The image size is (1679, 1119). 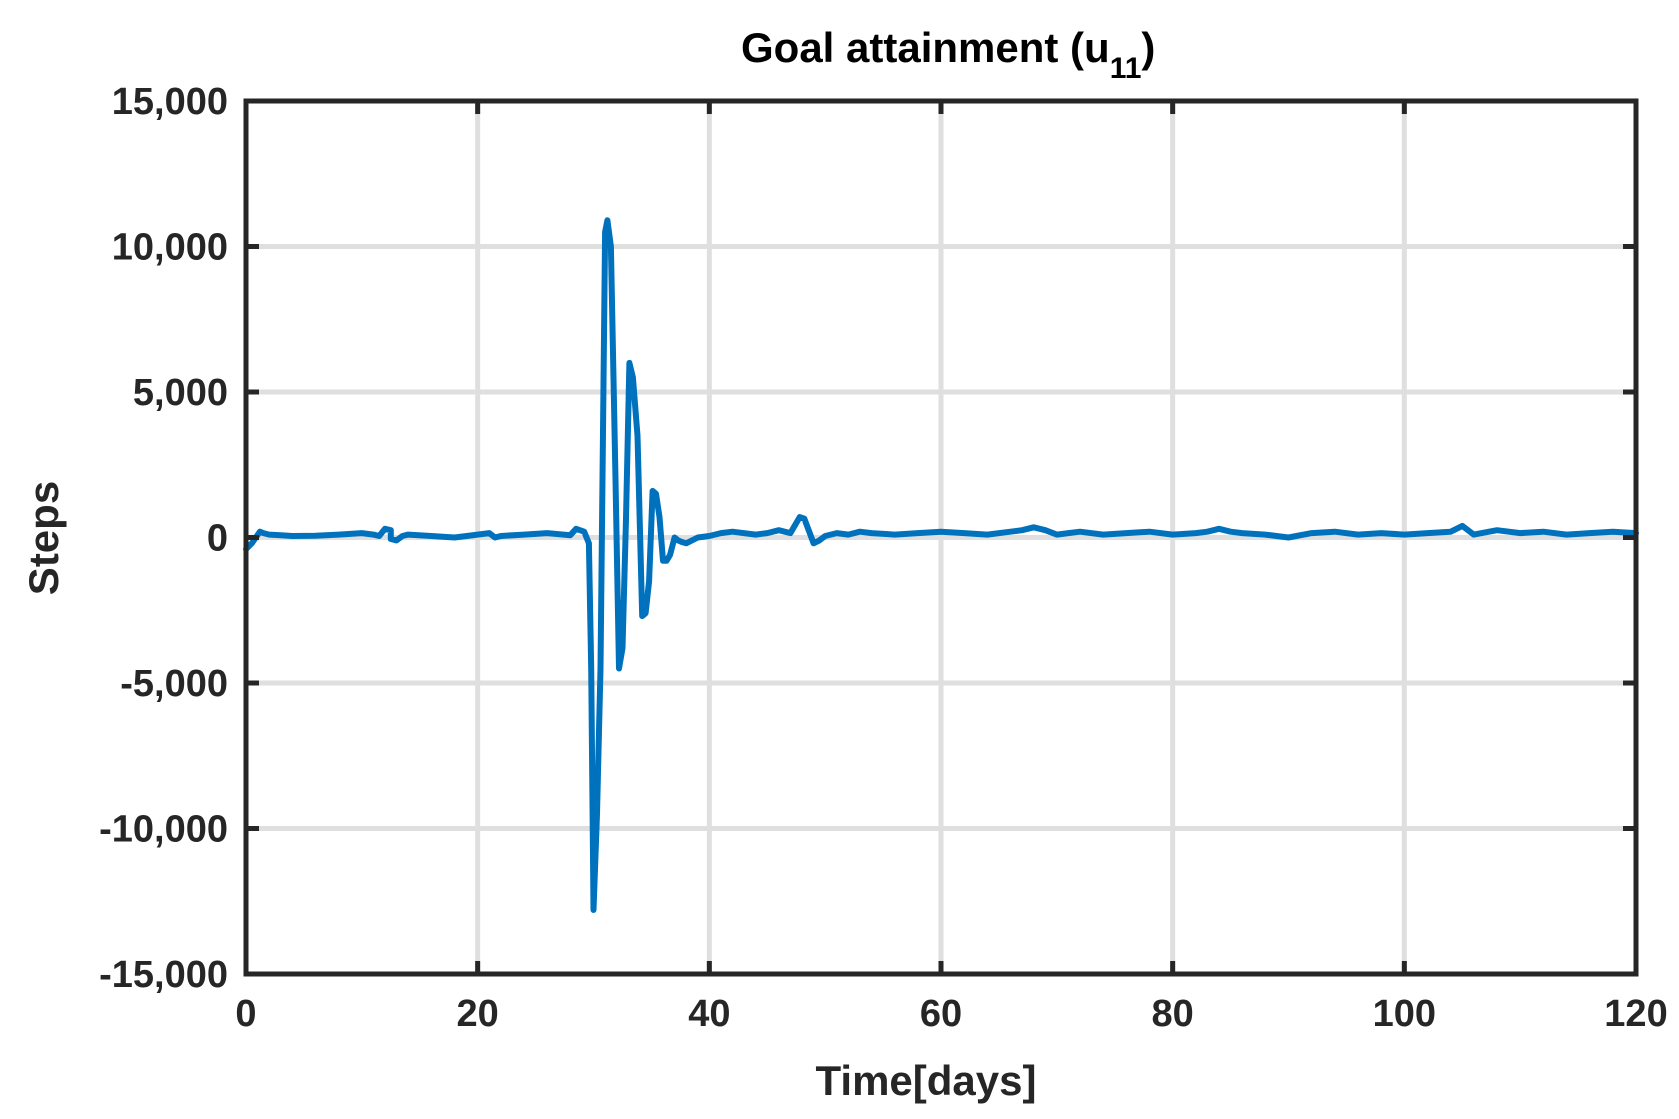 I want to click on y-tick-label: -10,000, so click(x=163, y=830).